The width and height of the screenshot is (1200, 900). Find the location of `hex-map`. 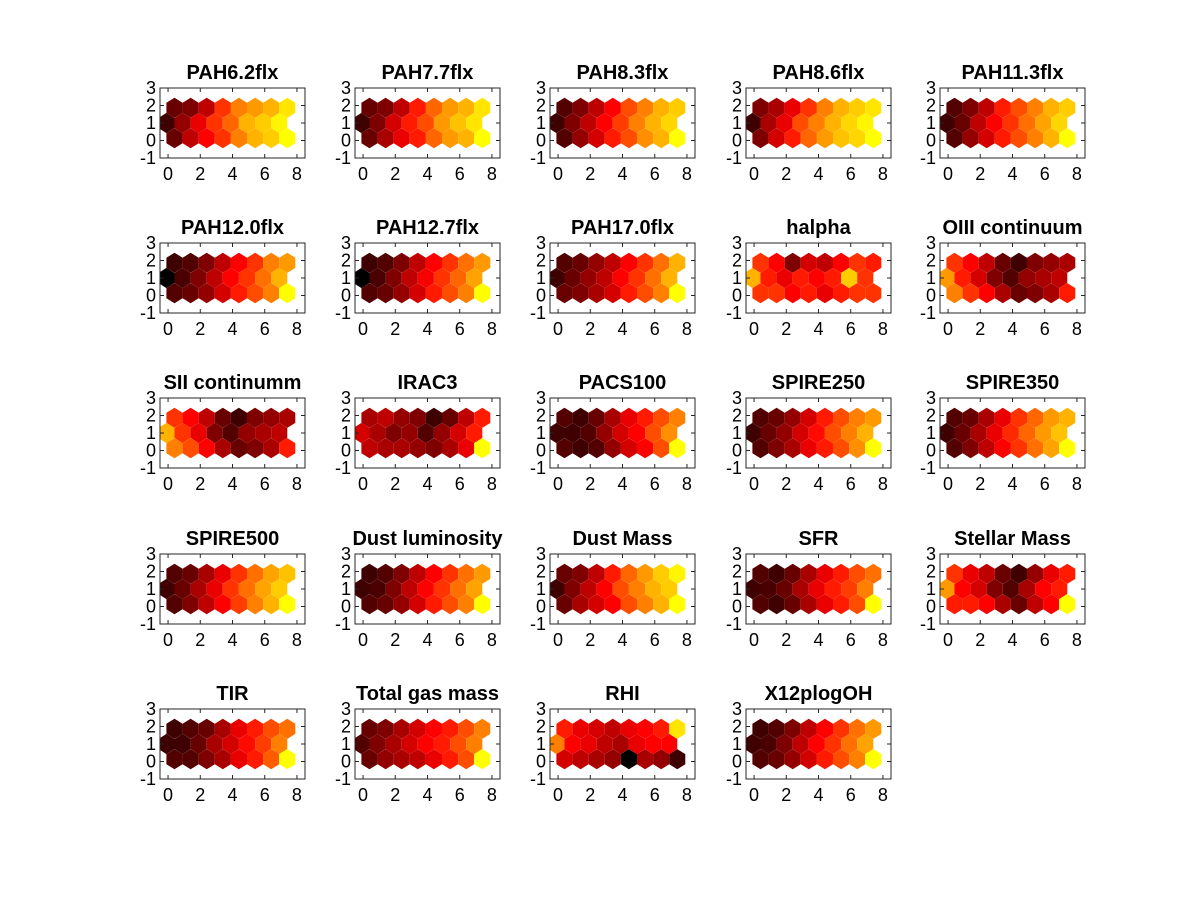

hex-map is located at coordinates (228, 589).